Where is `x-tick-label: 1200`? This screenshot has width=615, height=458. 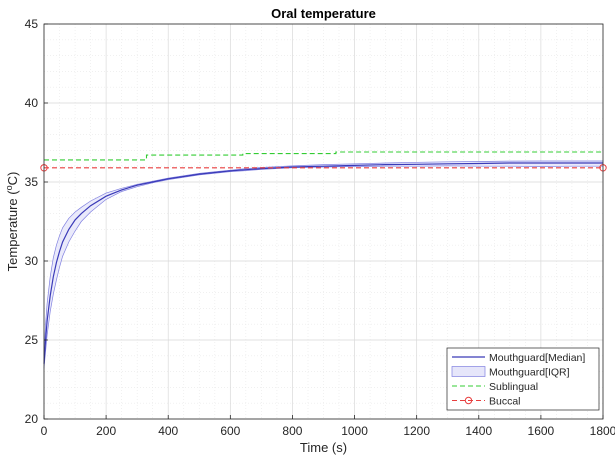
x-tick-label: 1200 is located at coordinates (416, 431).